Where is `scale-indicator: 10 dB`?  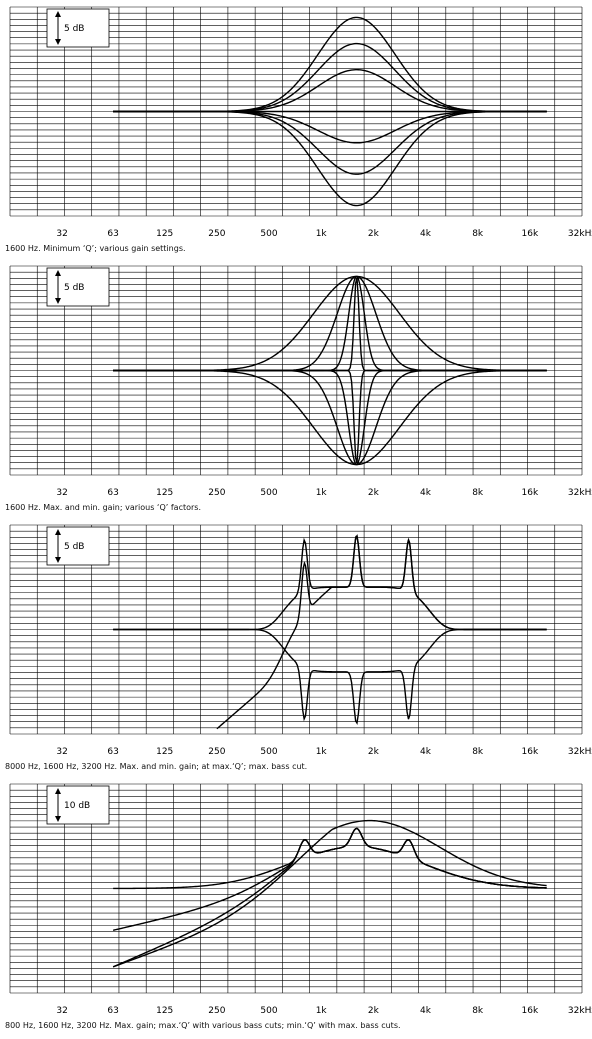 scale-indicator: 10 dB is located at coordinates (78, 805).